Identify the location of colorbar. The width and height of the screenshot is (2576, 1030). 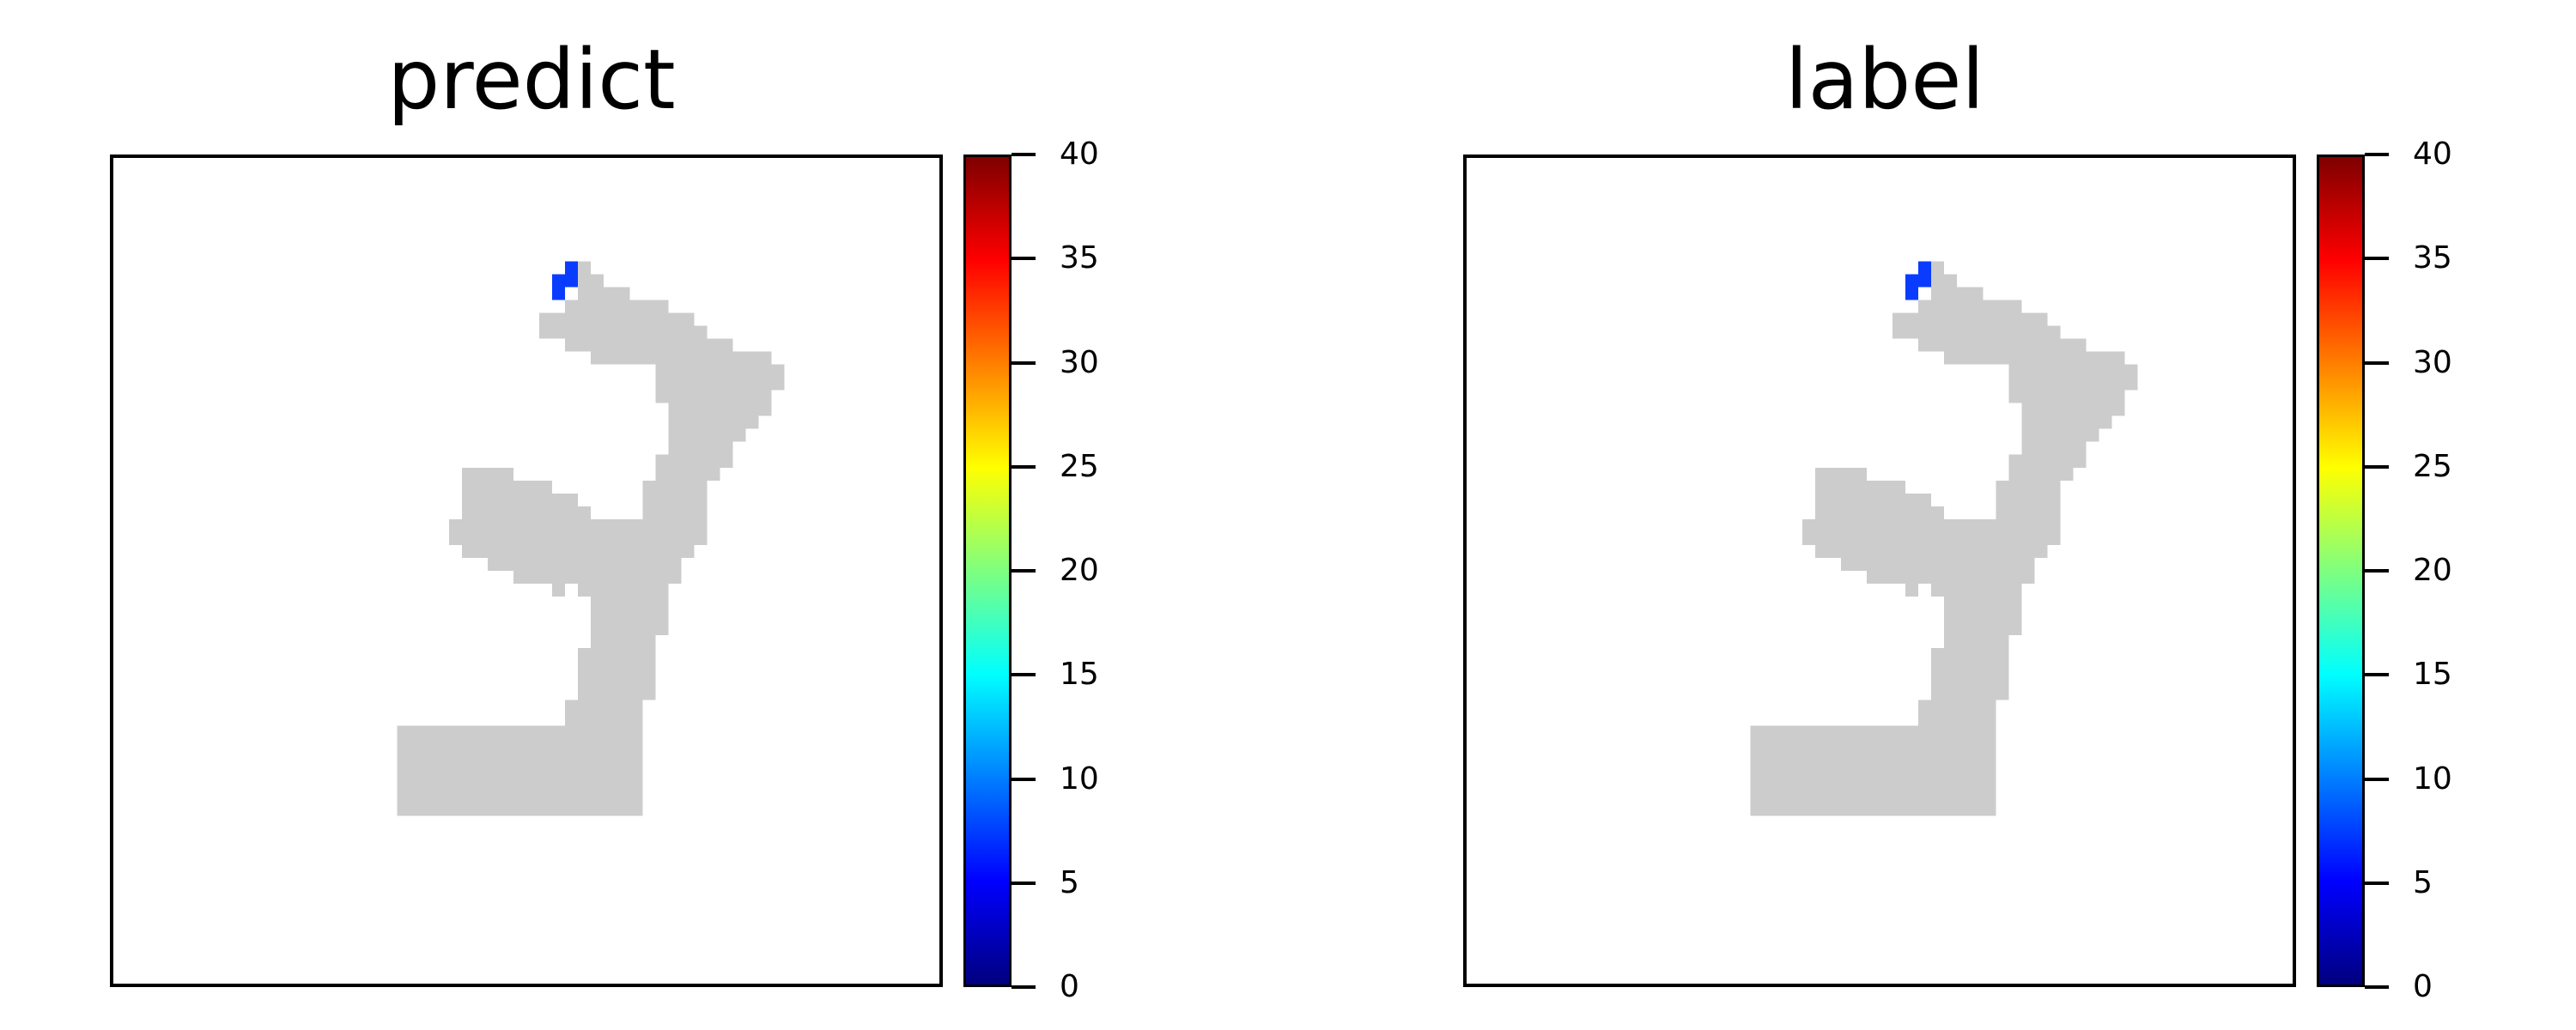
(2341, 570).